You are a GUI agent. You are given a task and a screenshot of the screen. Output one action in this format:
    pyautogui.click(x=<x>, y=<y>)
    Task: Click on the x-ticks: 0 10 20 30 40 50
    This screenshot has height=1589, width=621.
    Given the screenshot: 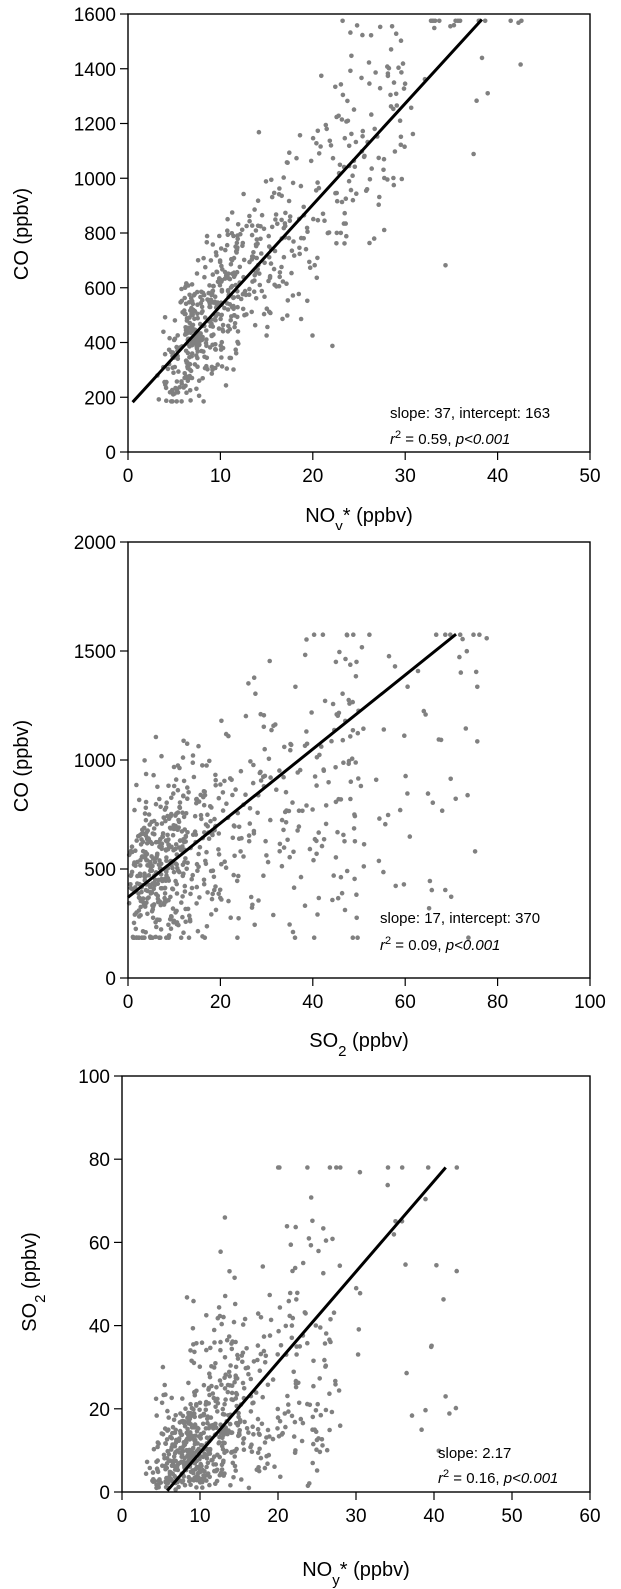 What is the action you would take?
    pyautogui.click(x=362, y=469)
    